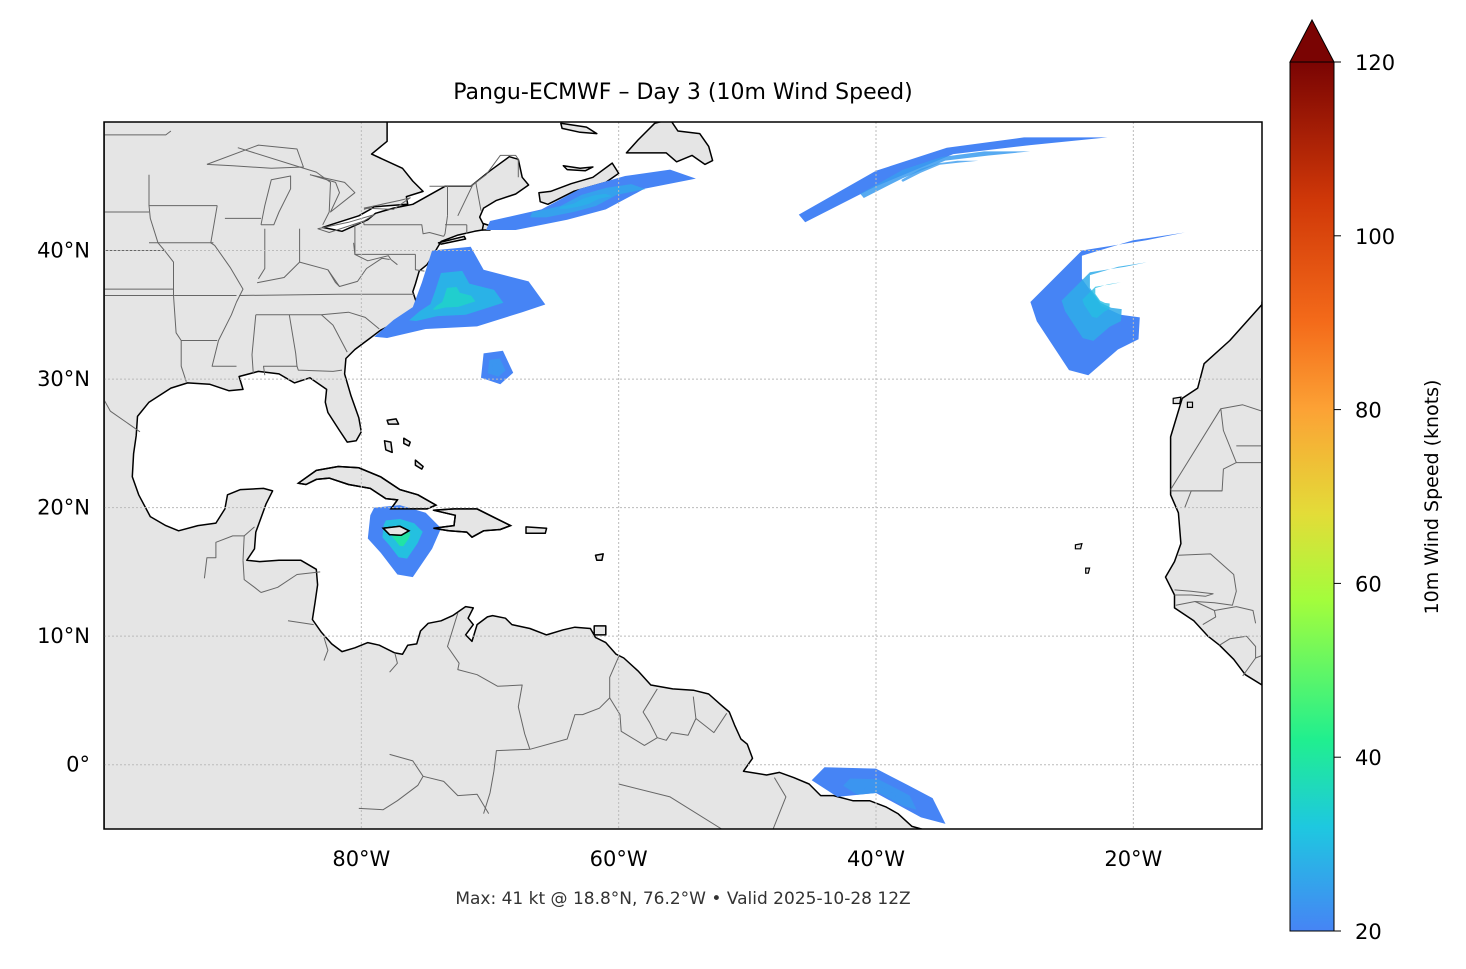 This screenshot has width=1466, height=969. Describe the element at coordinates (1368, 758) in the screenshot. I see `colorbar-tick-label: 40` at that location.